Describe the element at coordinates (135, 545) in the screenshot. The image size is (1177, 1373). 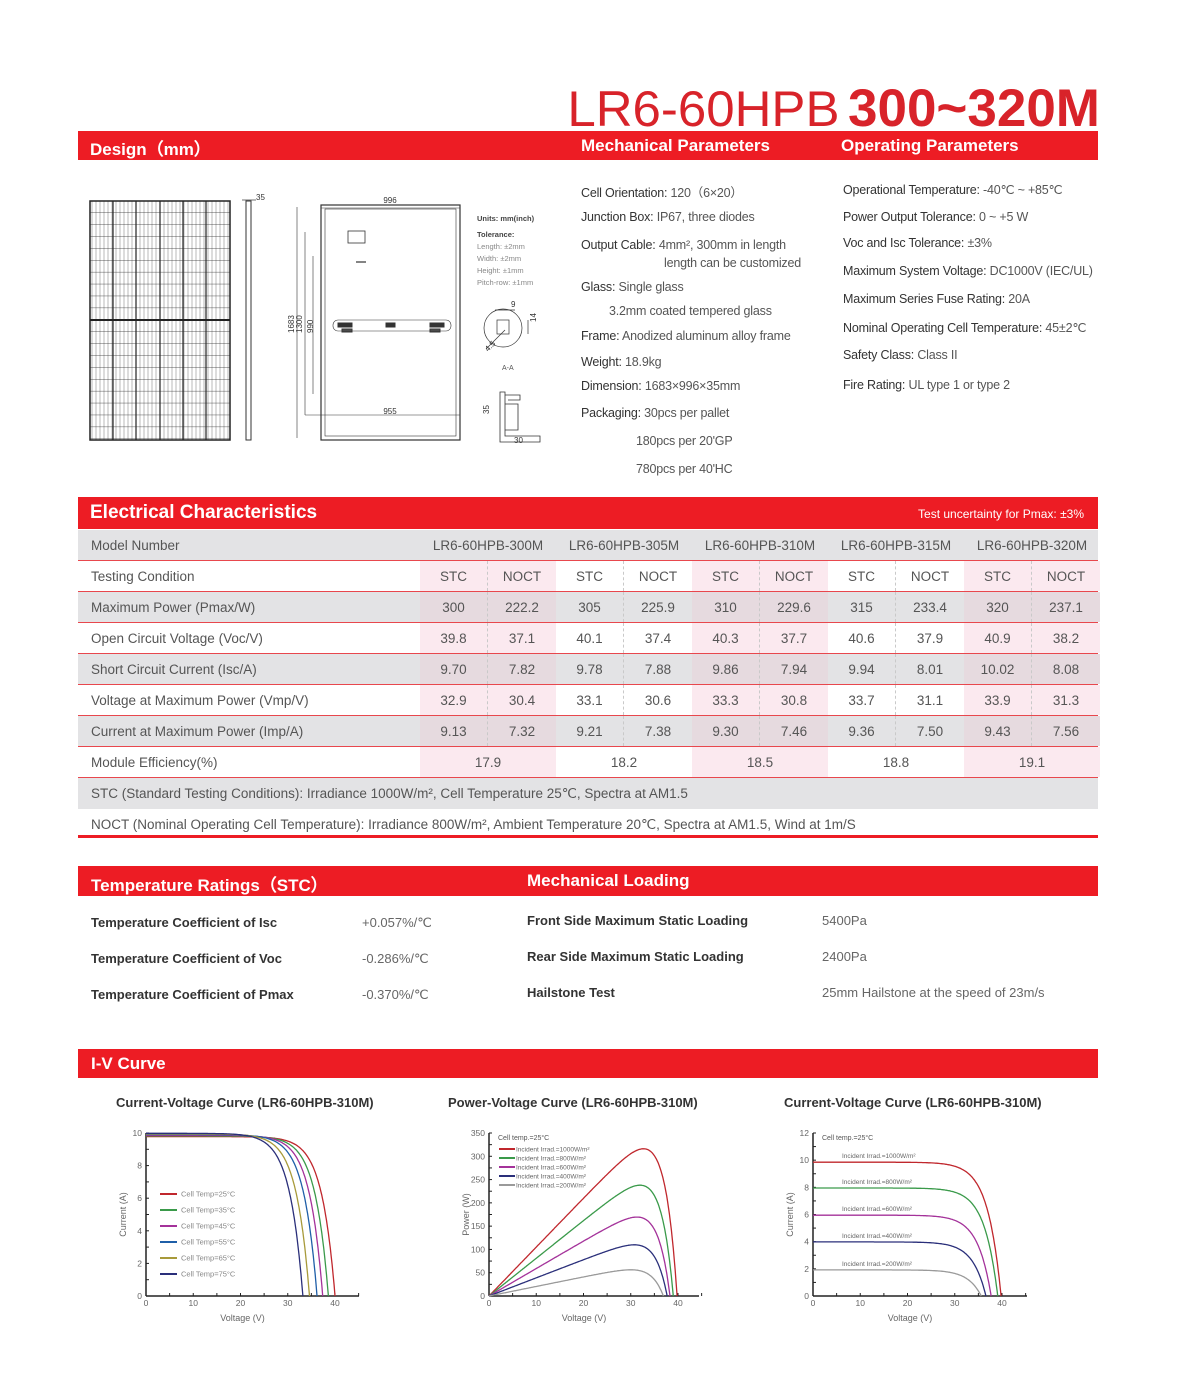
I see `row-label: Model Number` at that location.